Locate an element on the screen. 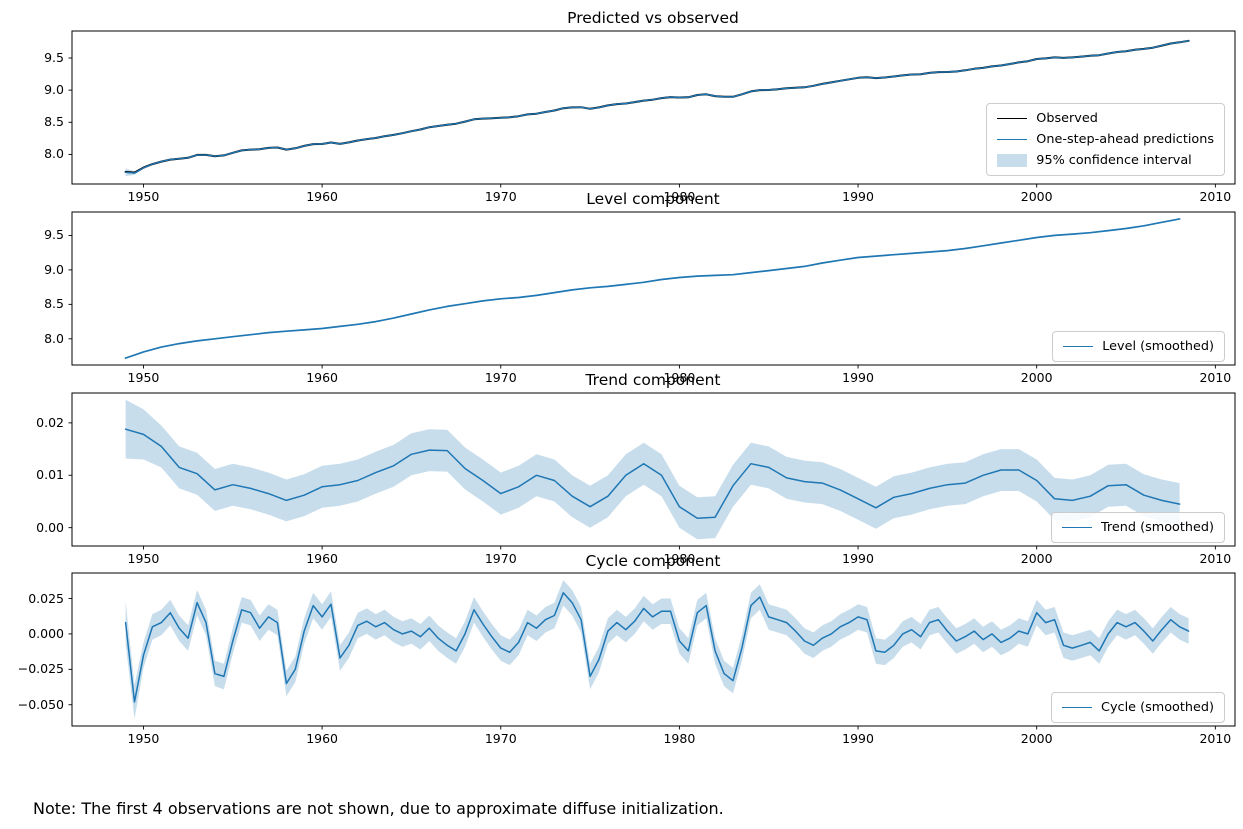 The height and width of the screenshot is (829, 1243). y-tick-label: −0.025 is located at coordinates (40, 669).